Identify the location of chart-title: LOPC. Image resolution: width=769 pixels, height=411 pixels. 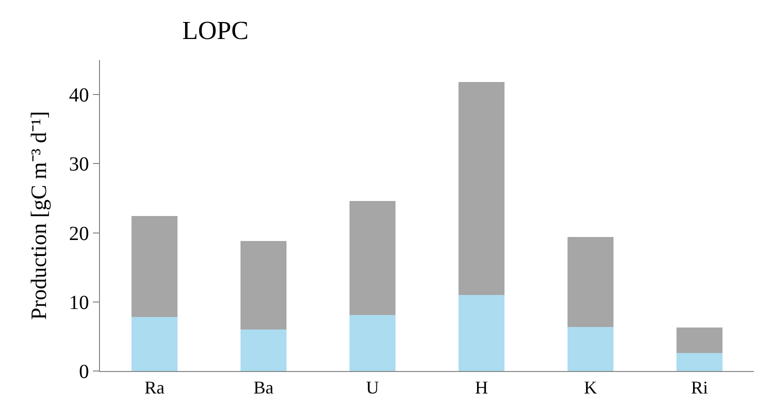
(215, 30).